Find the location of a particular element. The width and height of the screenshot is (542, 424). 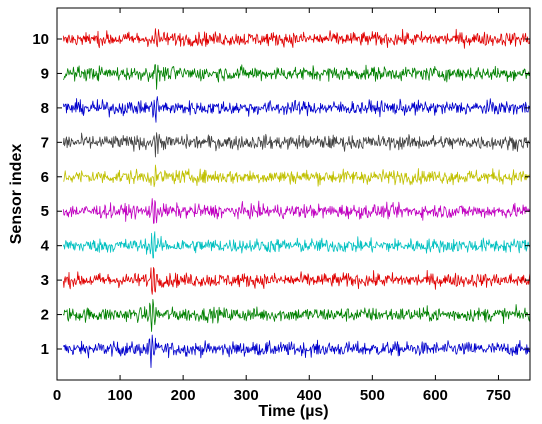

y-tick-label: 7 is located at coordinates (45, 142).